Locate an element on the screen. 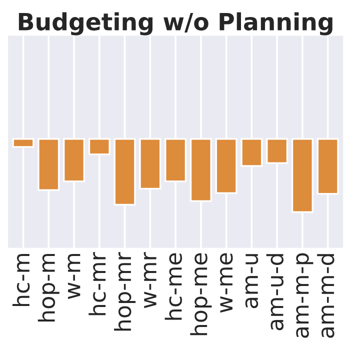 Image resolution: width=349 pixels, height=341 pixels. x-tick-label: w-me is located at coordinates (226, 283).